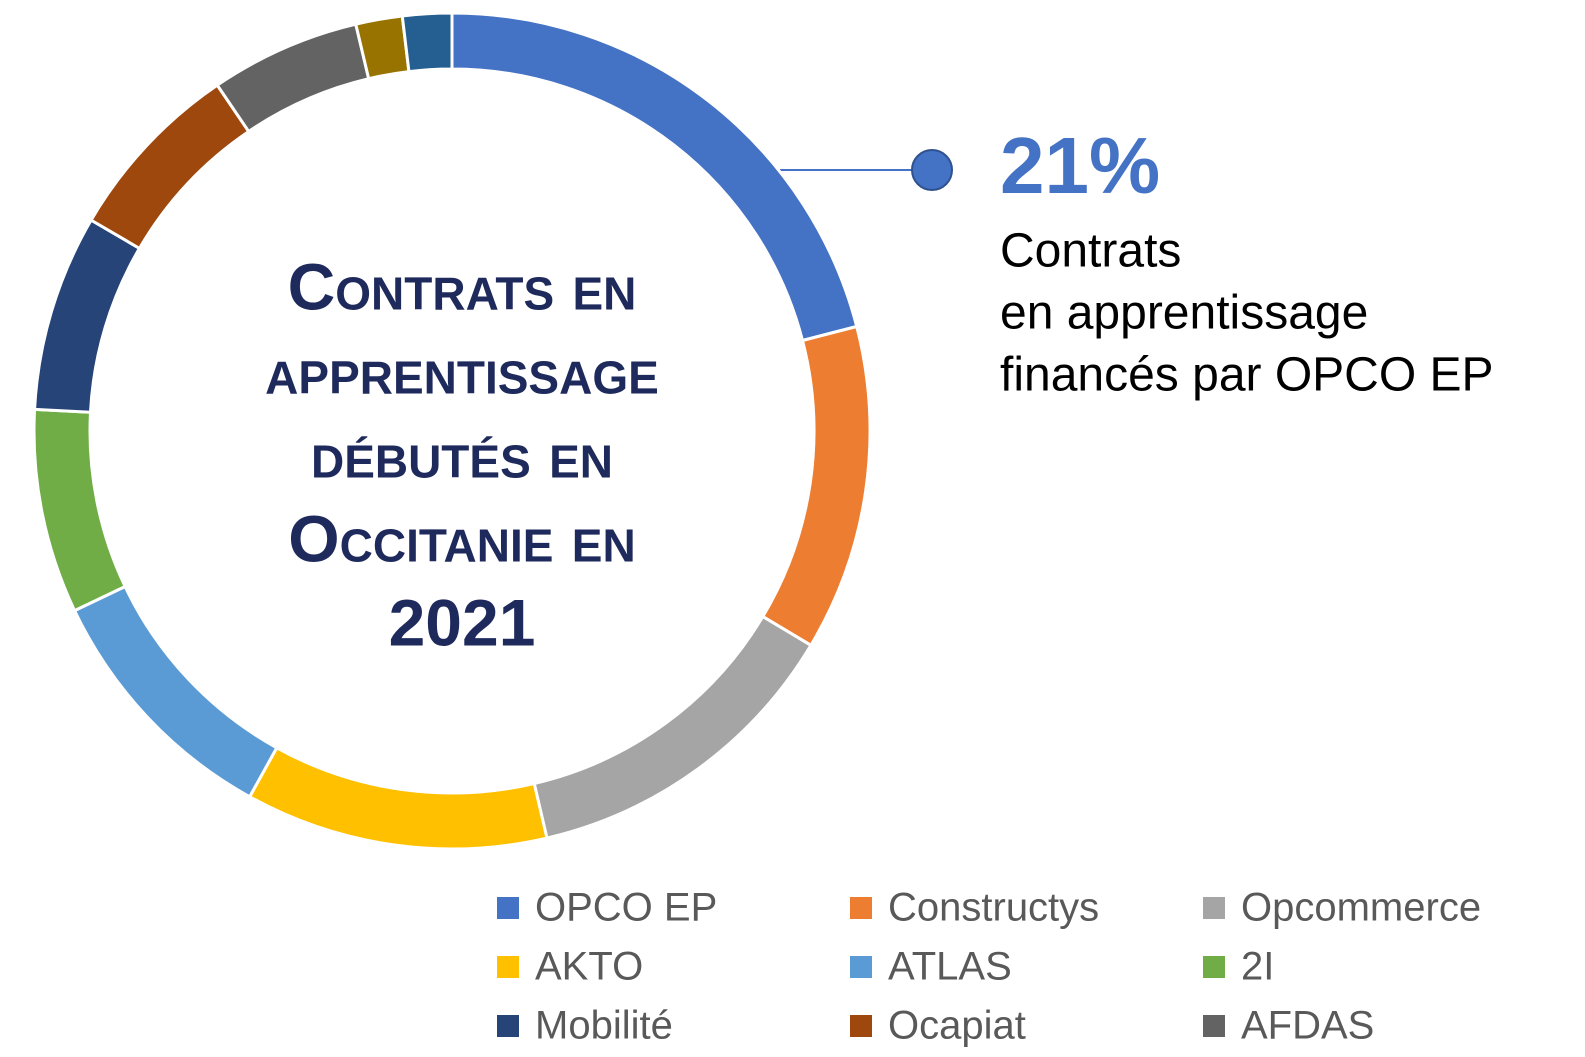 This screenshot has height=1057, width=1585. What do you see at coordinates (462, 454) in the screenshot?
I see `chart-title: débutés en` at bounding box center [462, 454].